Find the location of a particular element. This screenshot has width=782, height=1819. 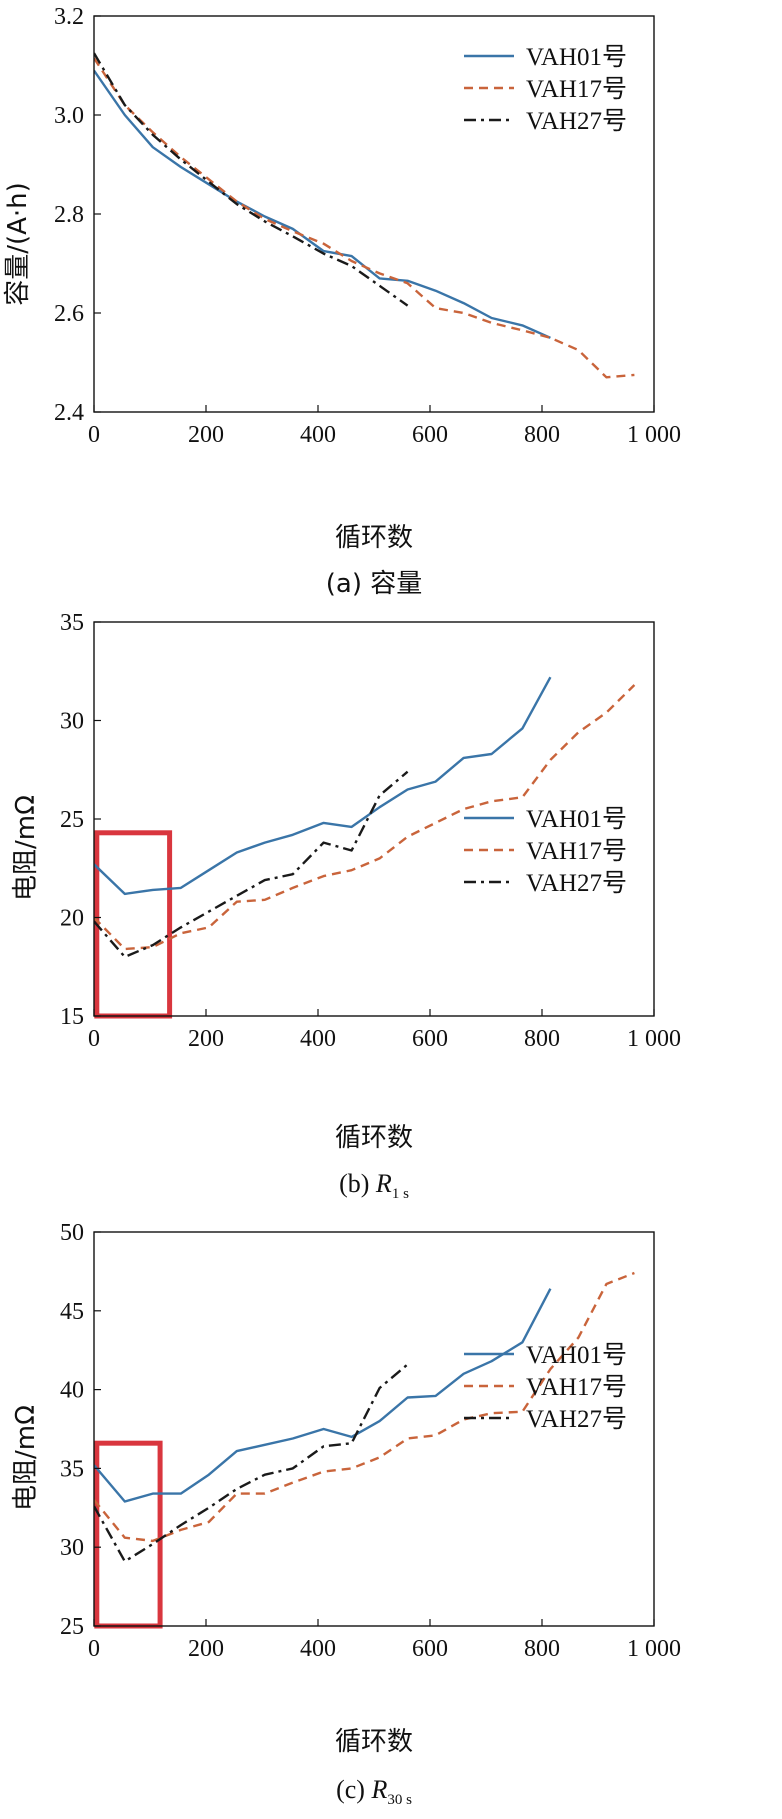

highlight-box-c is located at coordinates (128, 1534).